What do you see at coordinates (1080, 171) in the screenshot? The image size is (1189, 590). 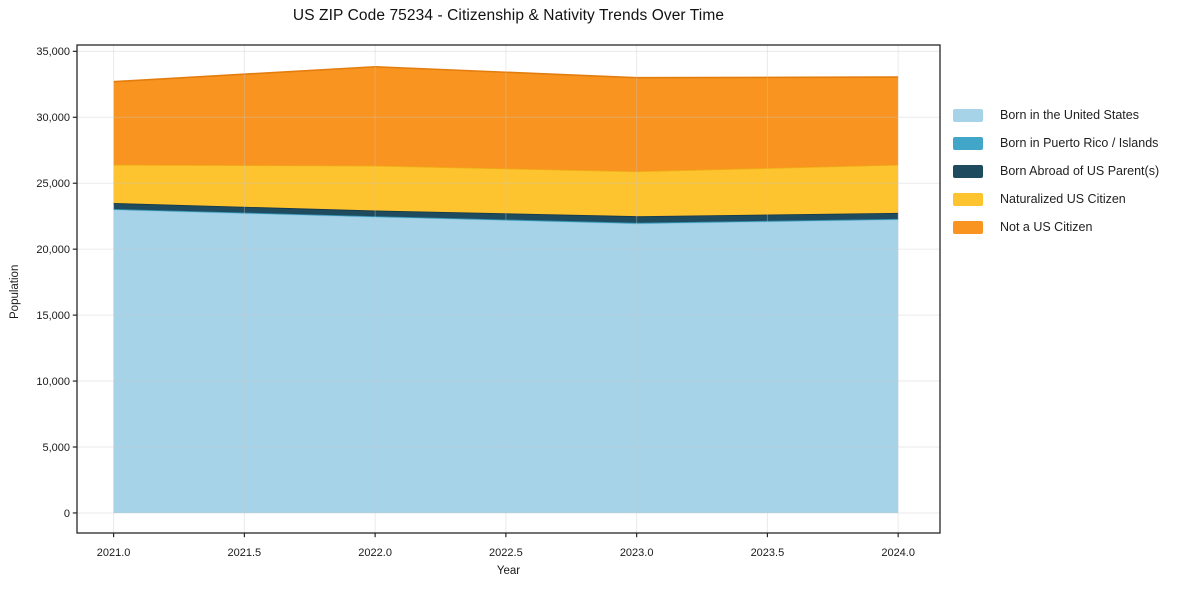 I see `legend-label: Born Abroad of US Parent(s)` at bounding box center [1080, 171].